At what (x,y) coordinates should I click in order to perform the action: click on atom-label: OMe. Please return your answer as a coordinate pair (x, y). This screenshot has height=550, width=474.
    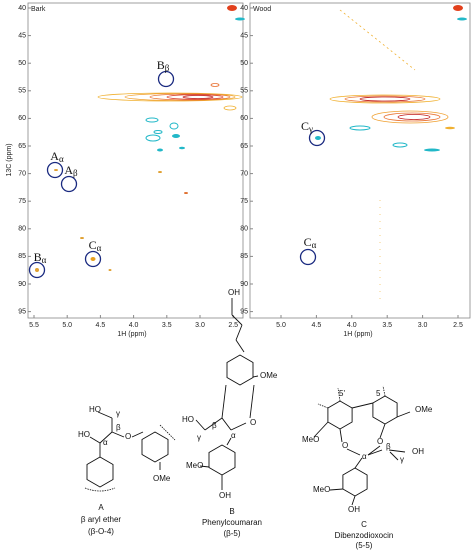
    Looking at the image, I should click on (269, 375).